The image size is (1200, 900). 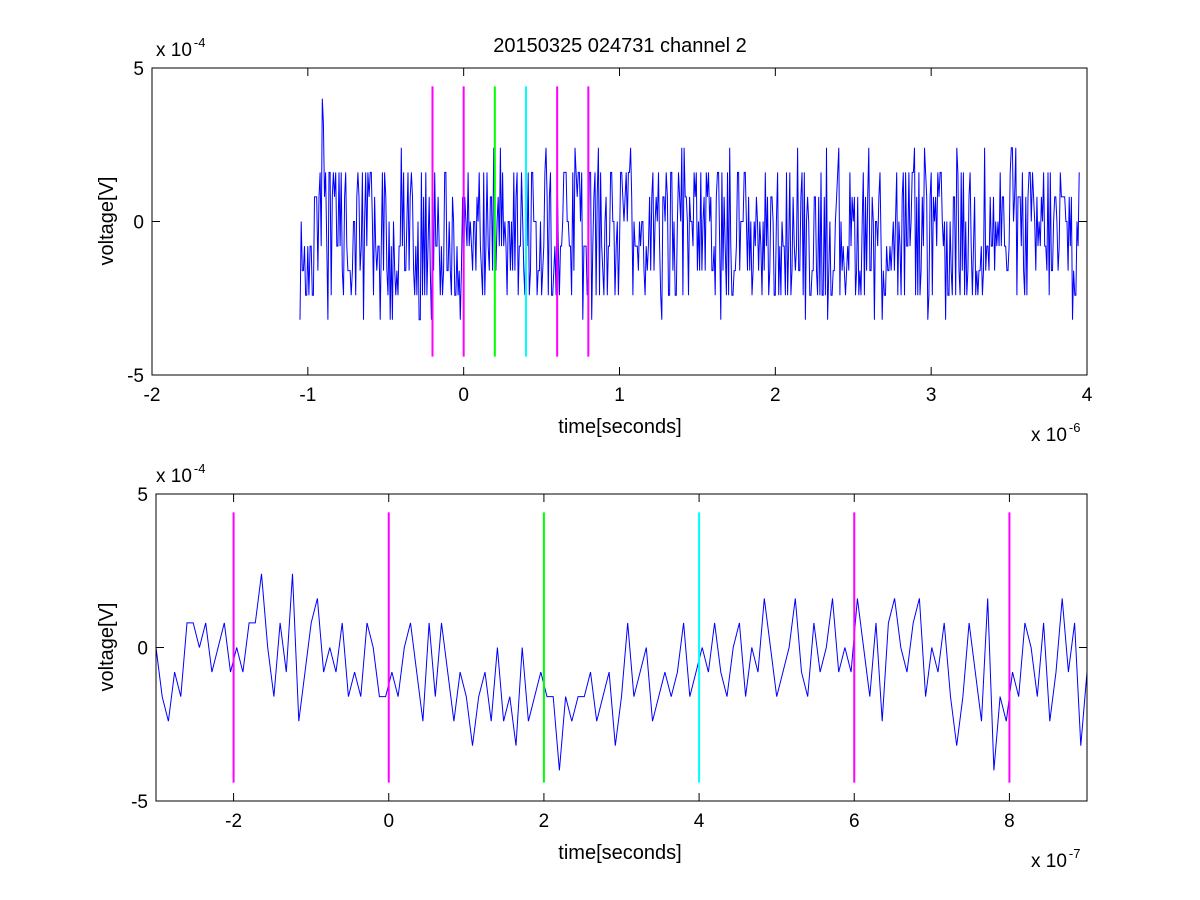 I want to click on x-tick-label: 6, so click(x=854, y=821).